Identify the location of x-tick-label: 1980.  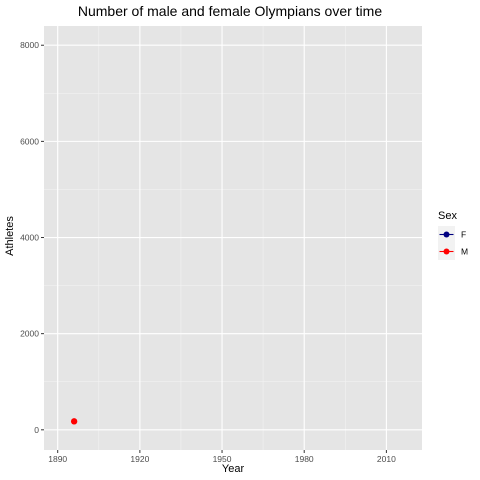
(304, 459).